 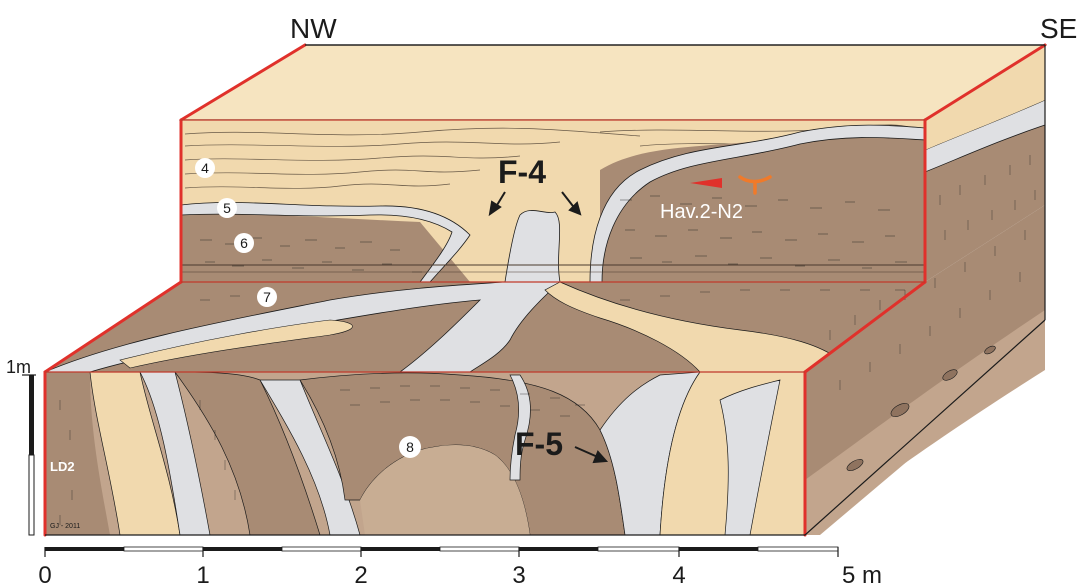 I want to click on section-code-label: LD2, so click(x=62, y=466).